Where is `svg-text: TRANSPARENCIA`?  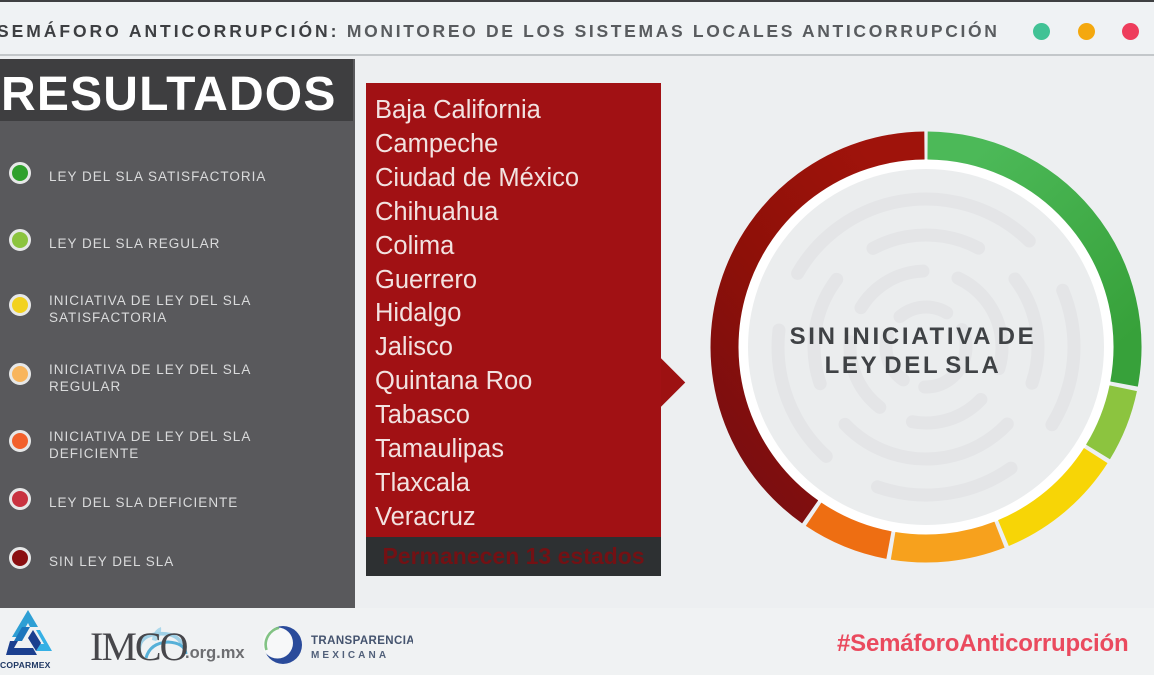 svg-text: TRANSPARENCIA is located at coordinates (362, 641).